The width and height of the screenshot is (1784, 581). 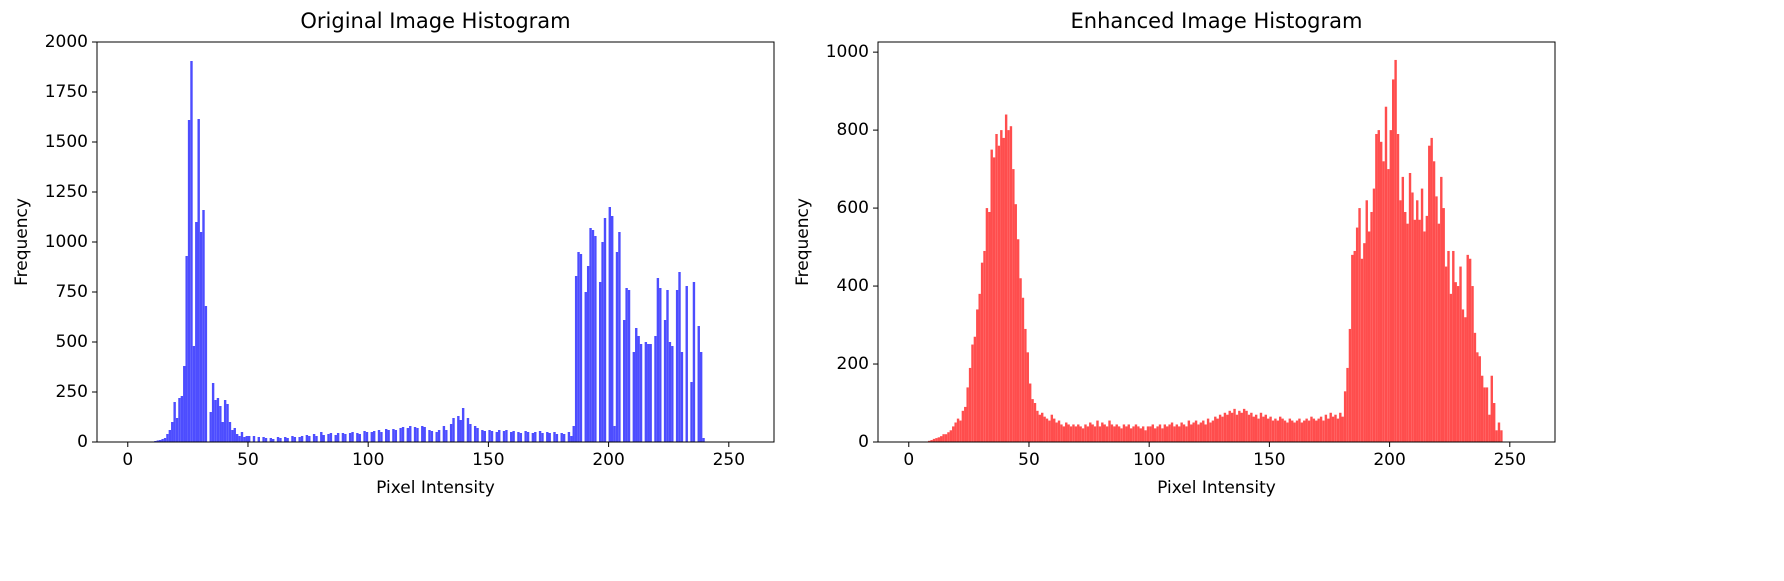 I want to click on y-axis-label: Frequency, so click(x=22, y=242).